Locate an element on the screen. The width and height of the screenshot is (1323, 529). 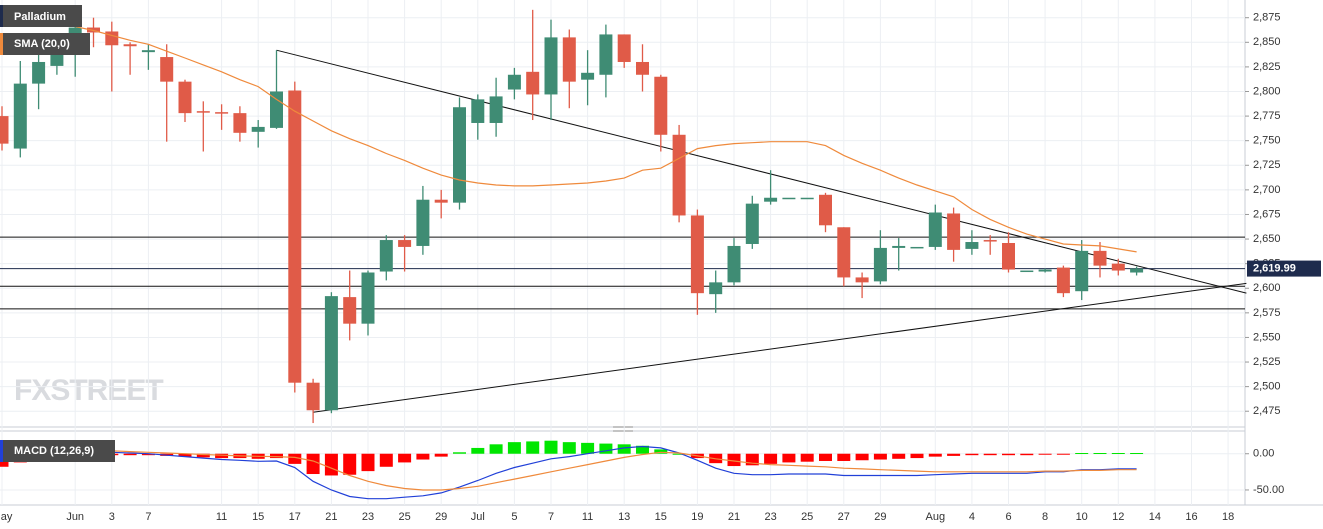
x-tick-label: Aug is located at coordinates (936, 517).